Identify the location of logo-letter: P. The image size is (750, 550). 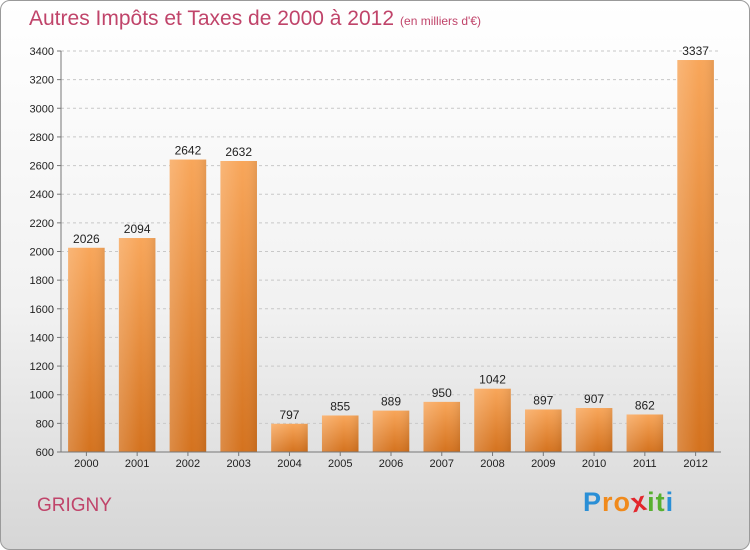
(593, 502).